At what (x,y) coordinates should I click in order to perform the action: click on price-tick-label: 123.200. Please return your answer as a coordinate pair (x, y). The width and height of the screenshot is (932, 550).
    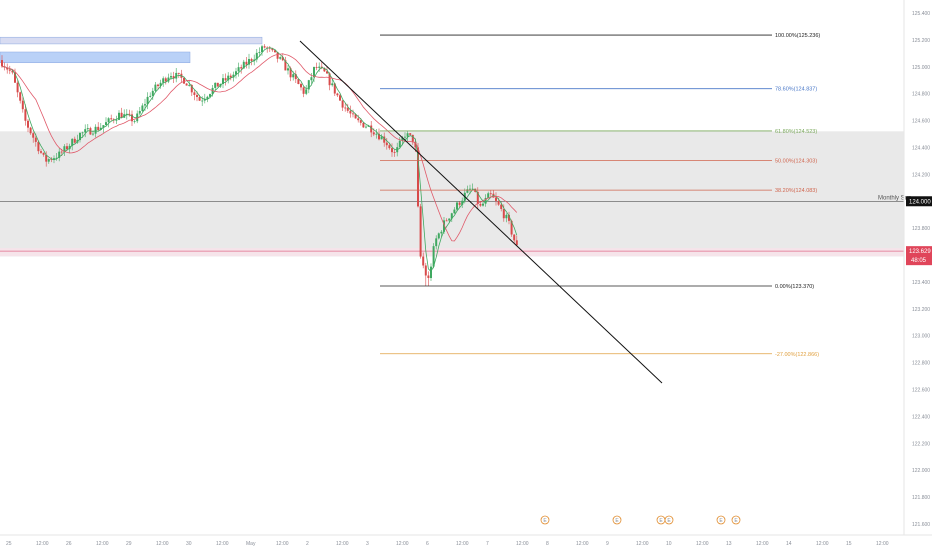
    Looking at the image, I should click on (921, 310).